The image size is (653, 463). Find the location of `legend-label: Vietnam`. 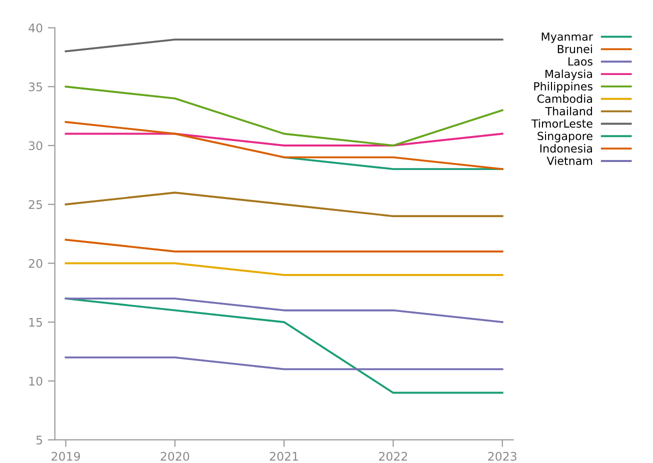

legend-label: Vietnam is located at coordinates (569, 161).